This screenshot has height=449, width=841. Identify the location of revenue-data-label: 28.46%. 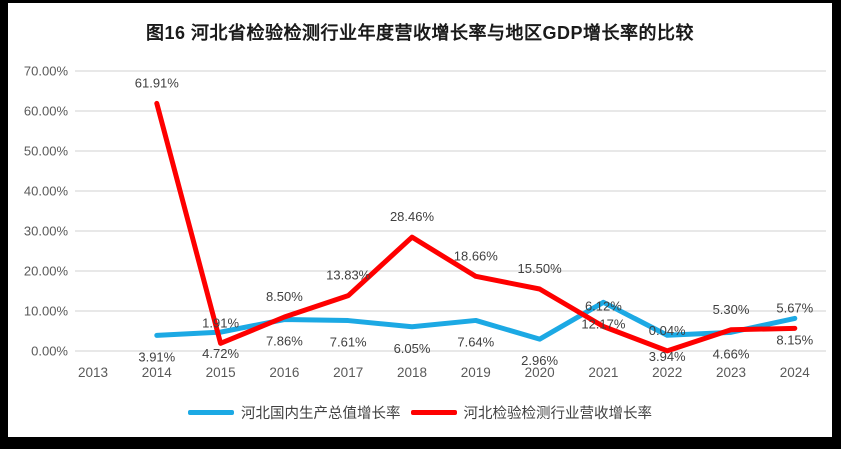
(412, 216).